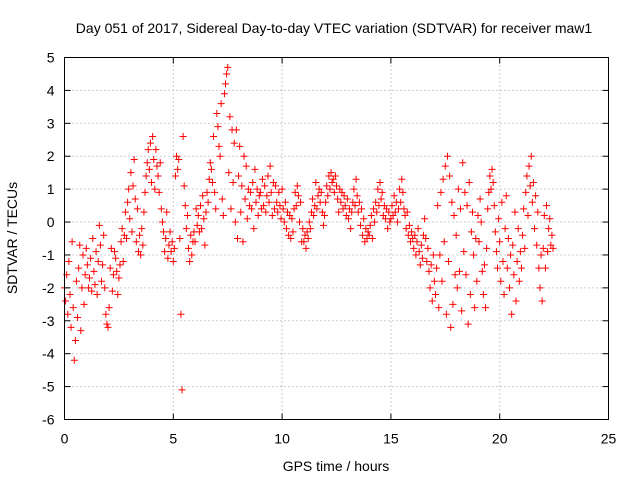  Describe the element at coordinates (336, 466) in the screenshot. I see `x-axis-label: GPS time / hours` at that location.